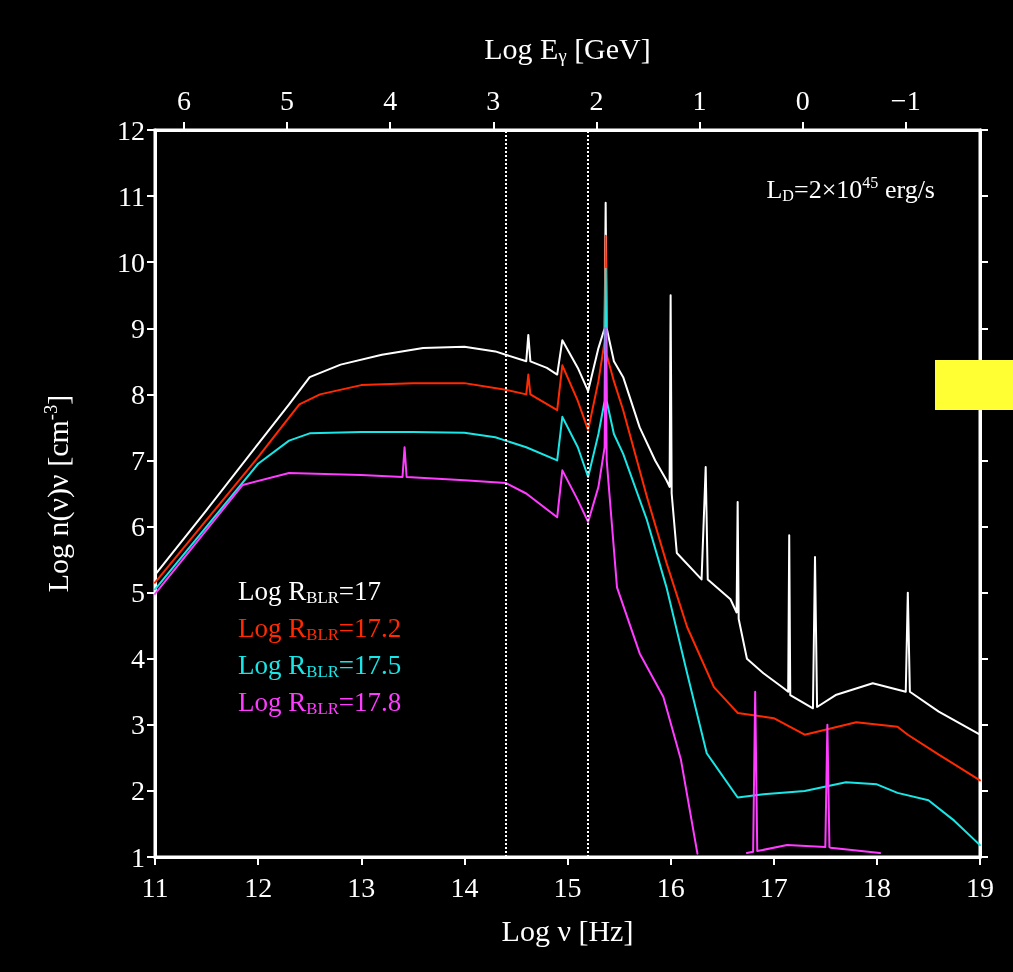  What do you see at coordinates (138, 725) in the screenshot?
I see `y-tick-label: 3` at bounding box center [138, 725].